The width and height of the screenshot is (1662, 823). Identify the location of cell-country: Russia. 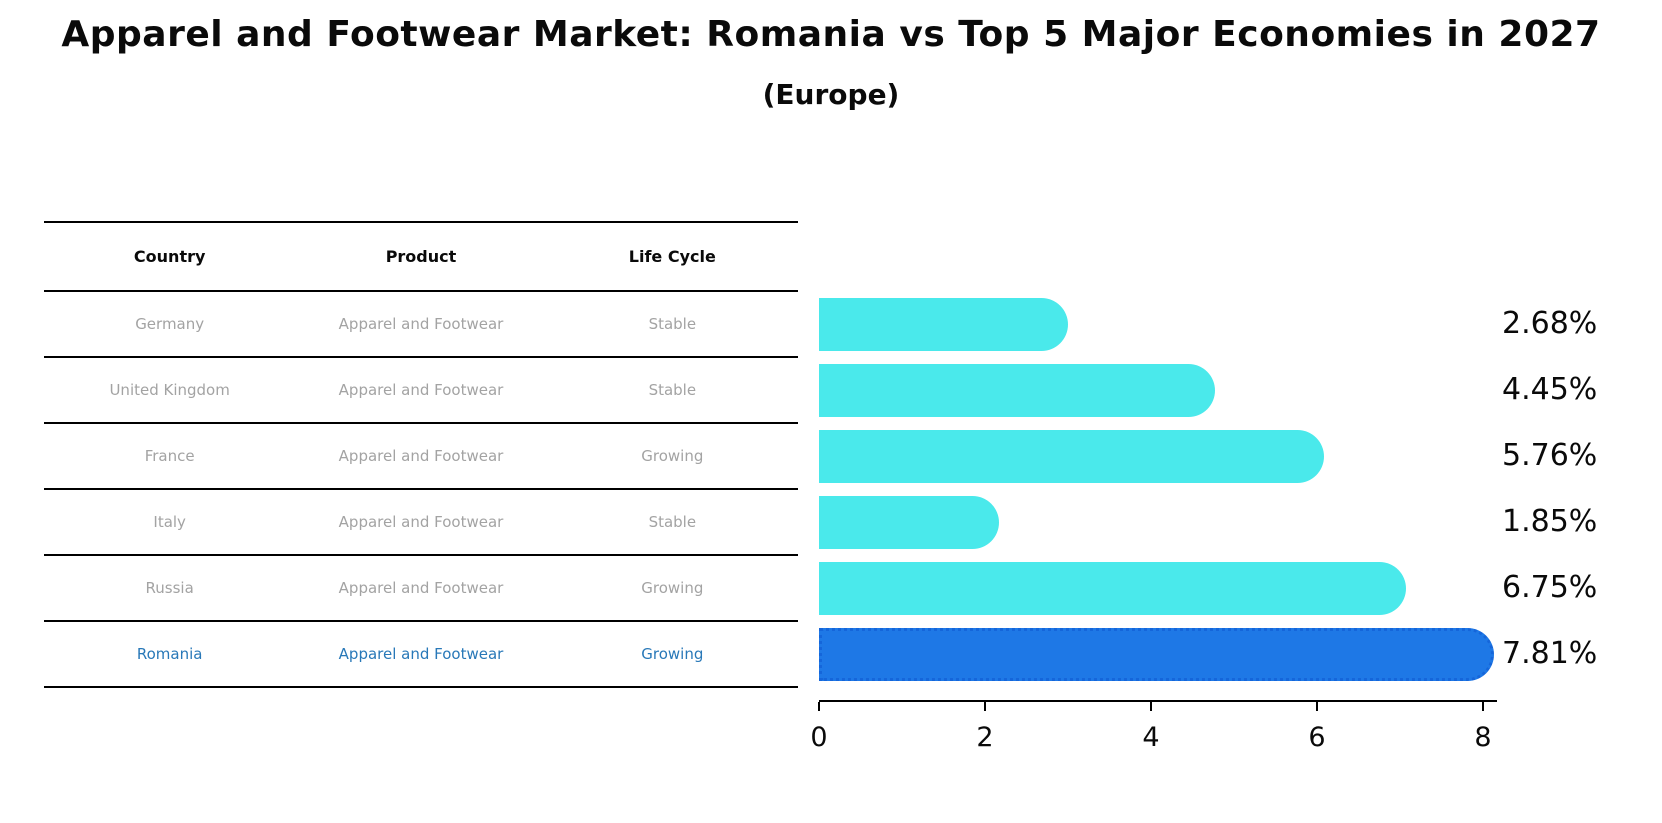
(169, 588).